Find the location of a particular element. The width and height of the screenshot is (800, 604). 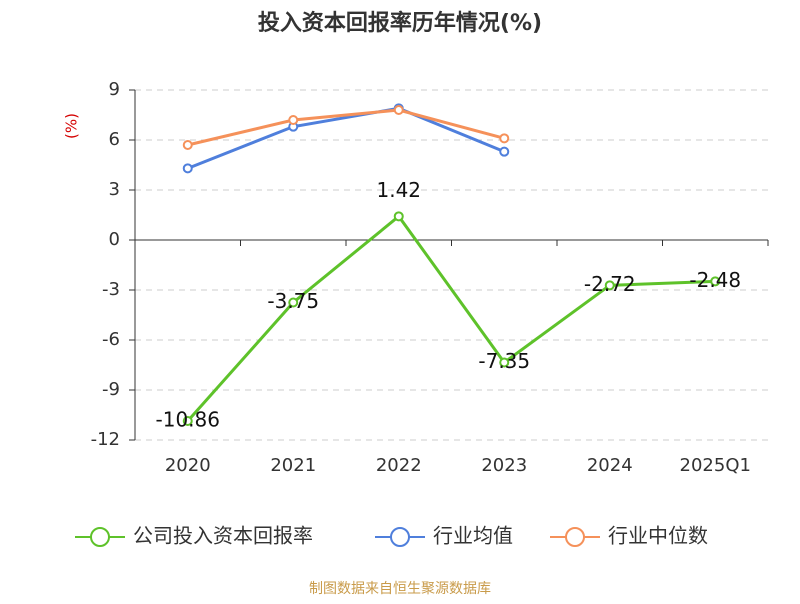

x-tick-label: 2024 is located at coordinates (610, 465).